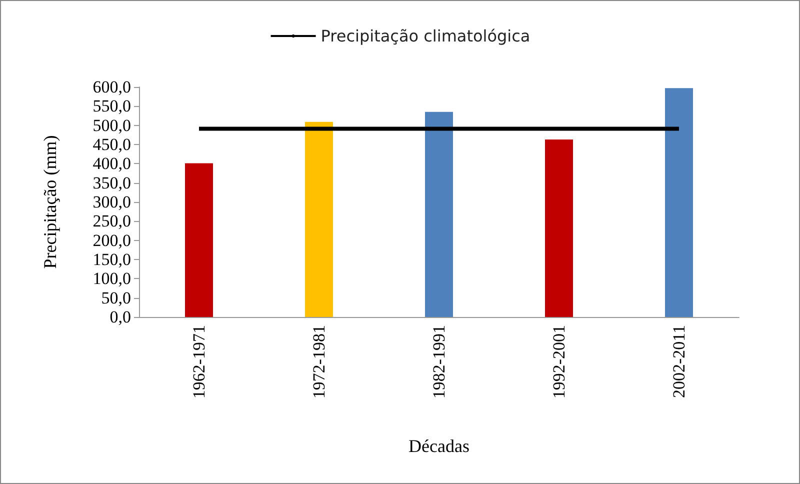 Image resolution: width=800 pixels, height=484 pixels. What do you see at coordinates (50, 202) in the screenshot?
I see `y-axis-title: Precipitação (mm)` at bounding box center [50, 202].